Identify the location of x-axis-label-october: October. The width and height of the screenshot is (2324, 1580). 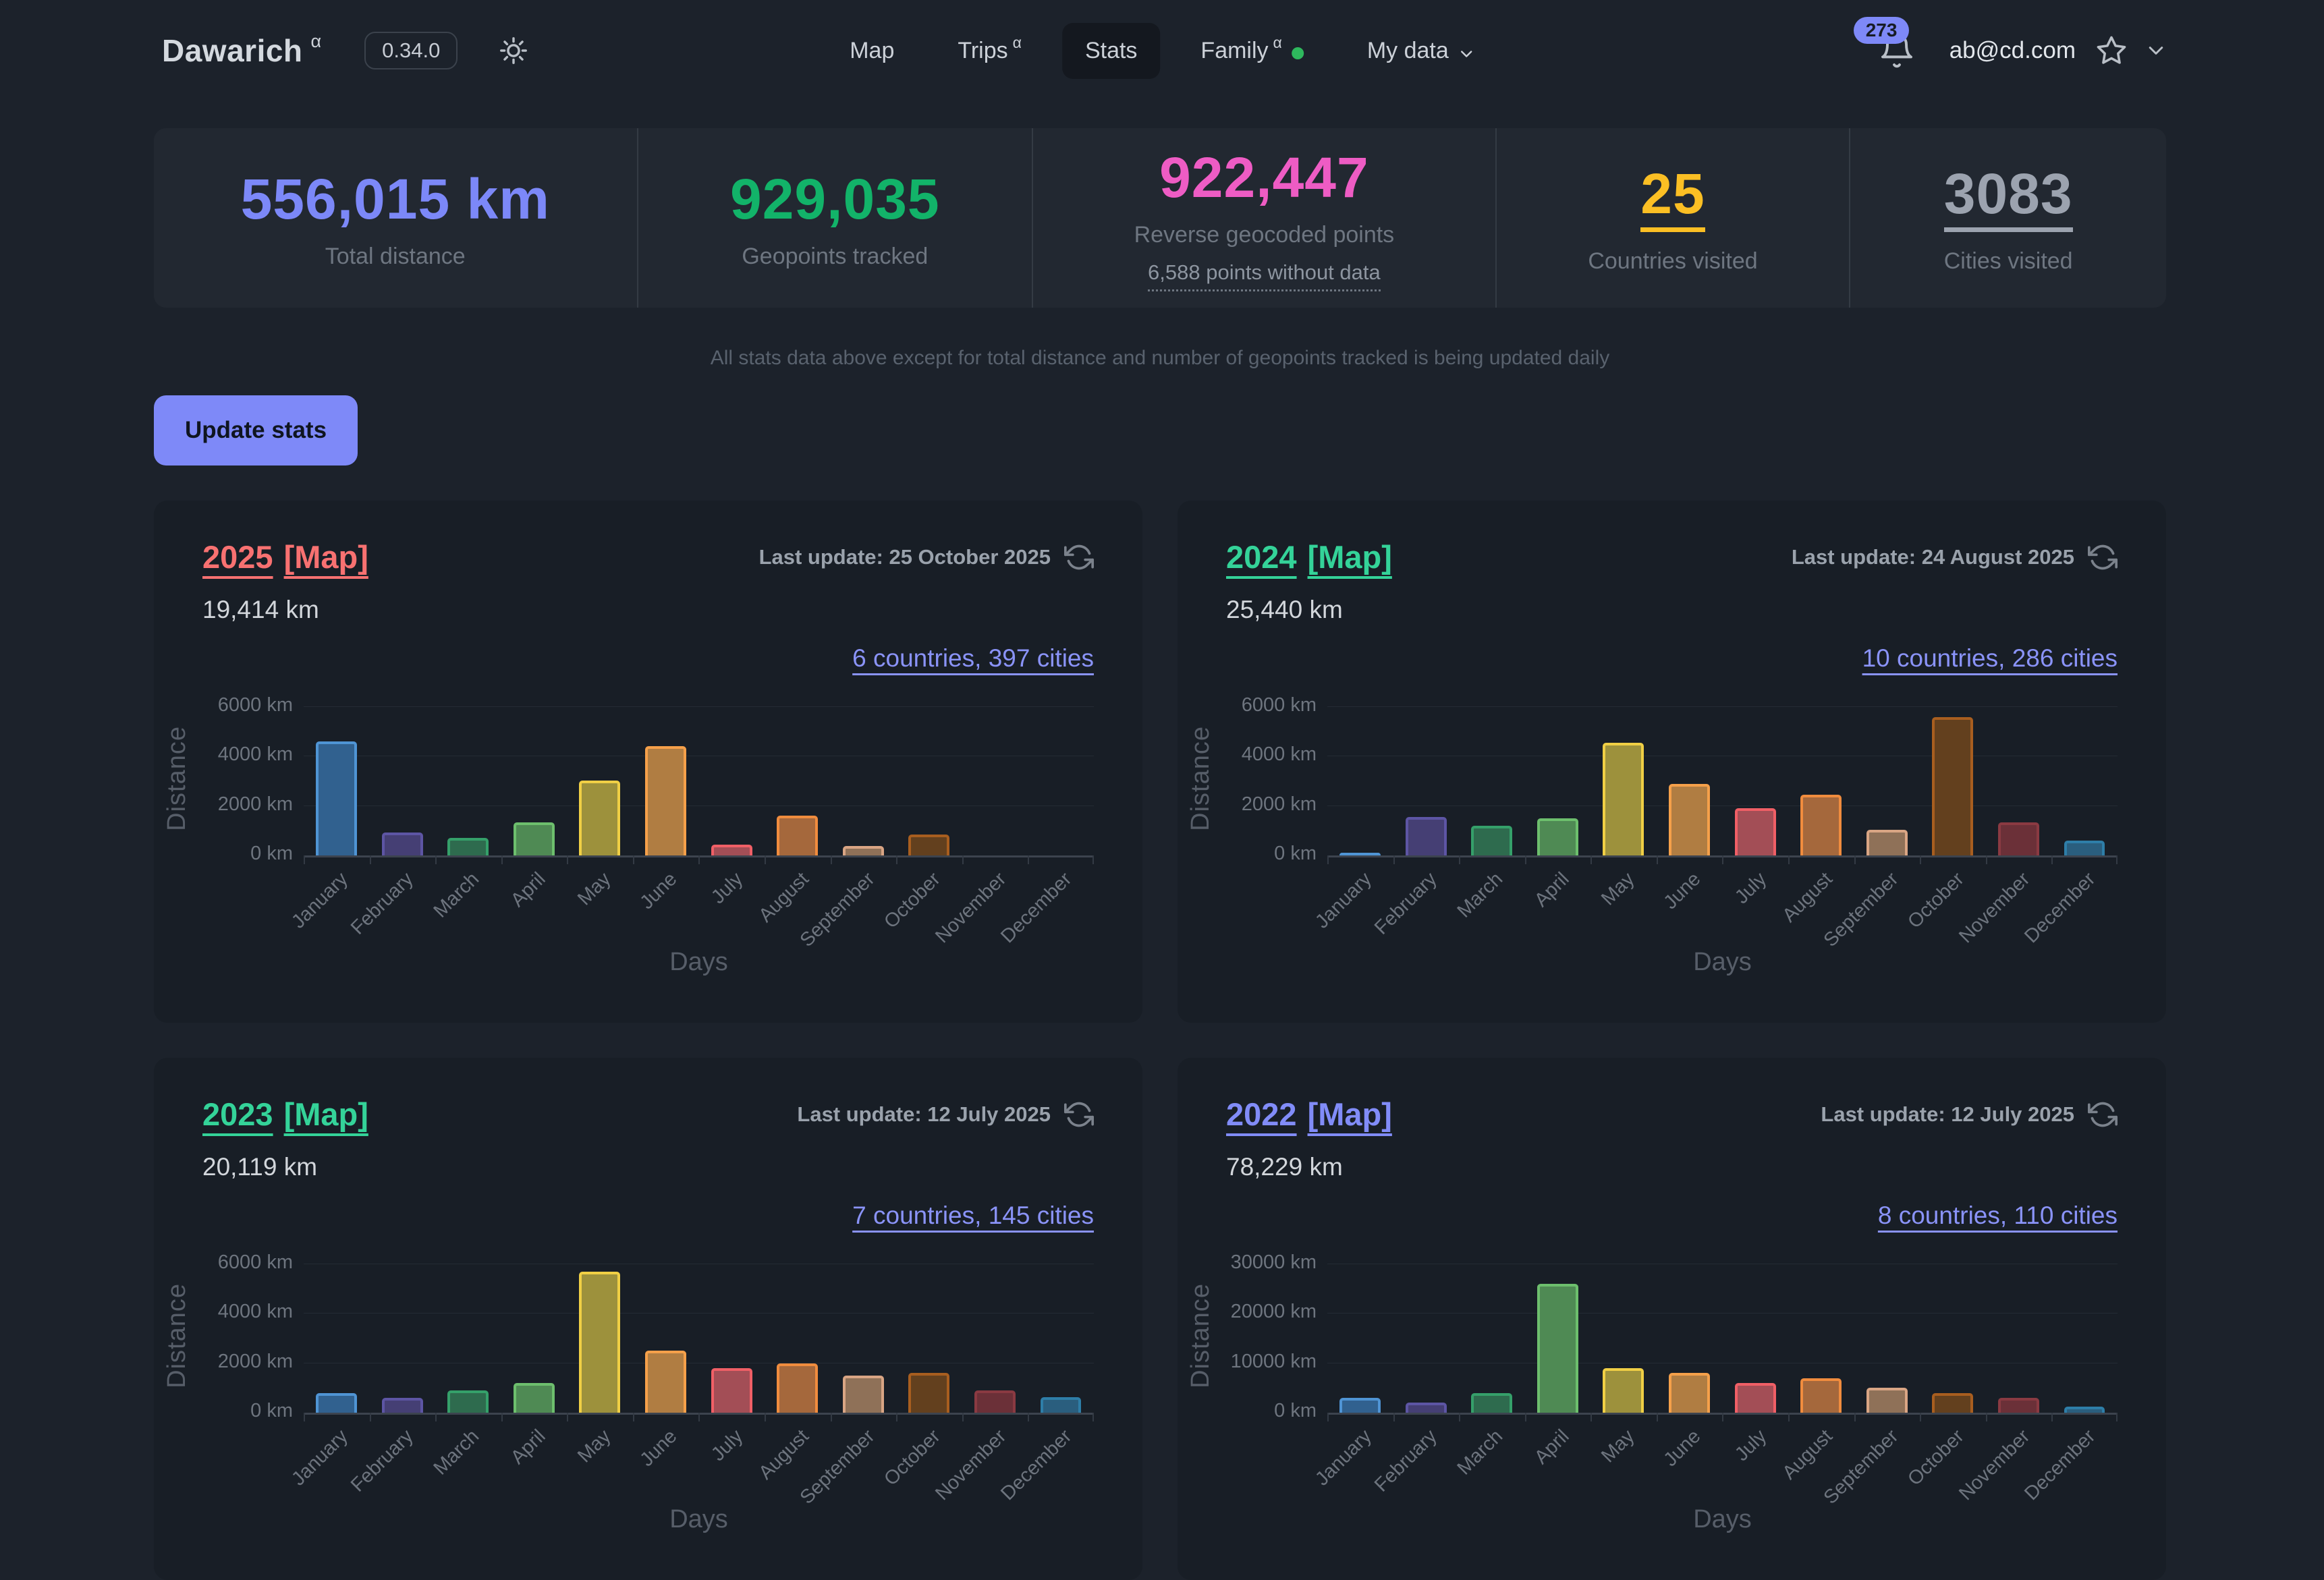
(912, 1458).